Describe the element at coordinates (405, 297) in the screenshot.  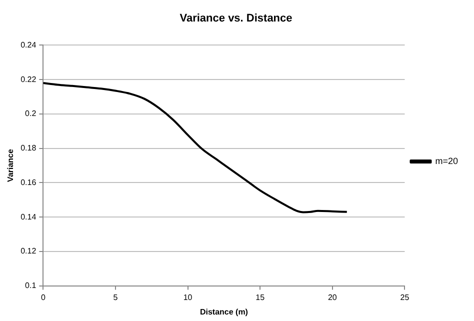
I see `x-tick-label: 25` at that location.